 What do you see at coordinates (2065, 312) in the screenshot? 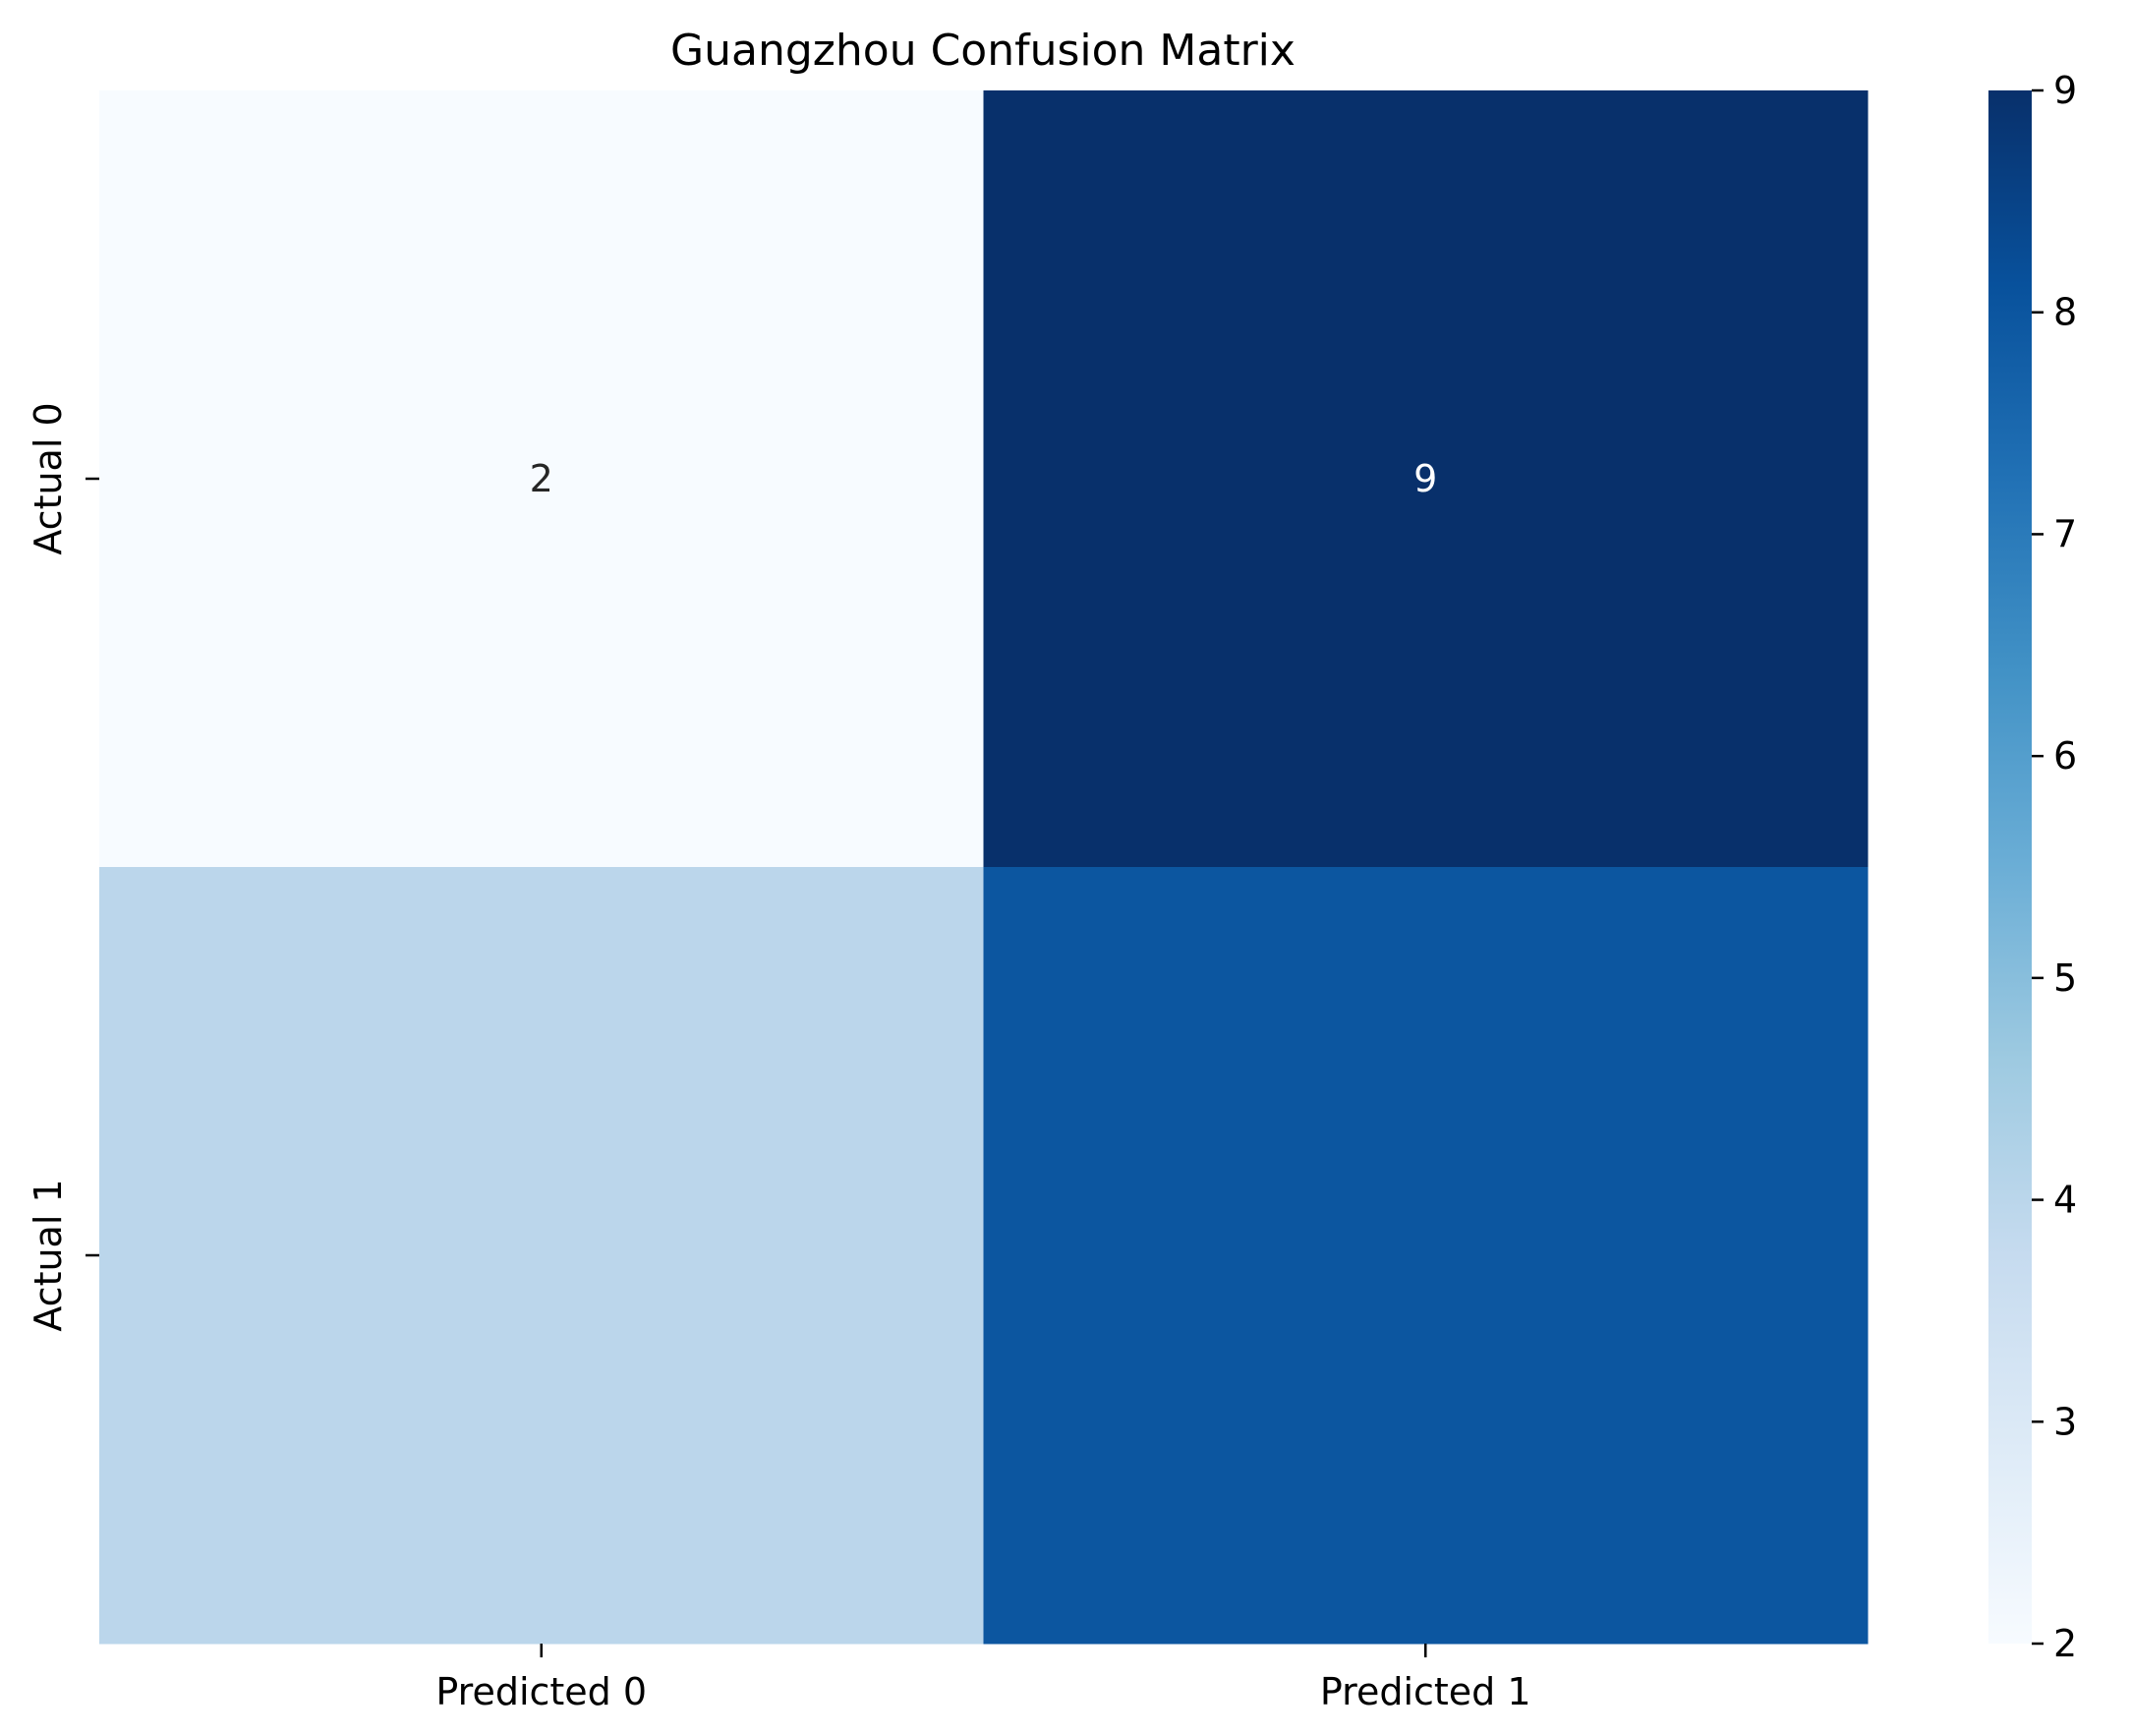
I see `colorbar-tick-label: 8` at bounding box center [2065, 312].